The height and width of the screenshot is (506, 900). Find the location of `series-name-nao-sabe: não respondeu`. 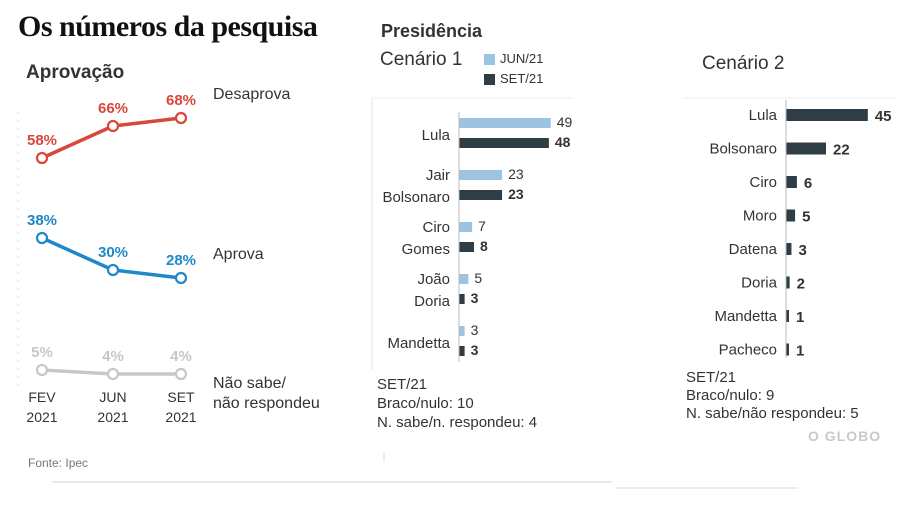

series-name-nao-sabe: não respondeu is located at coordinates (266, 403).